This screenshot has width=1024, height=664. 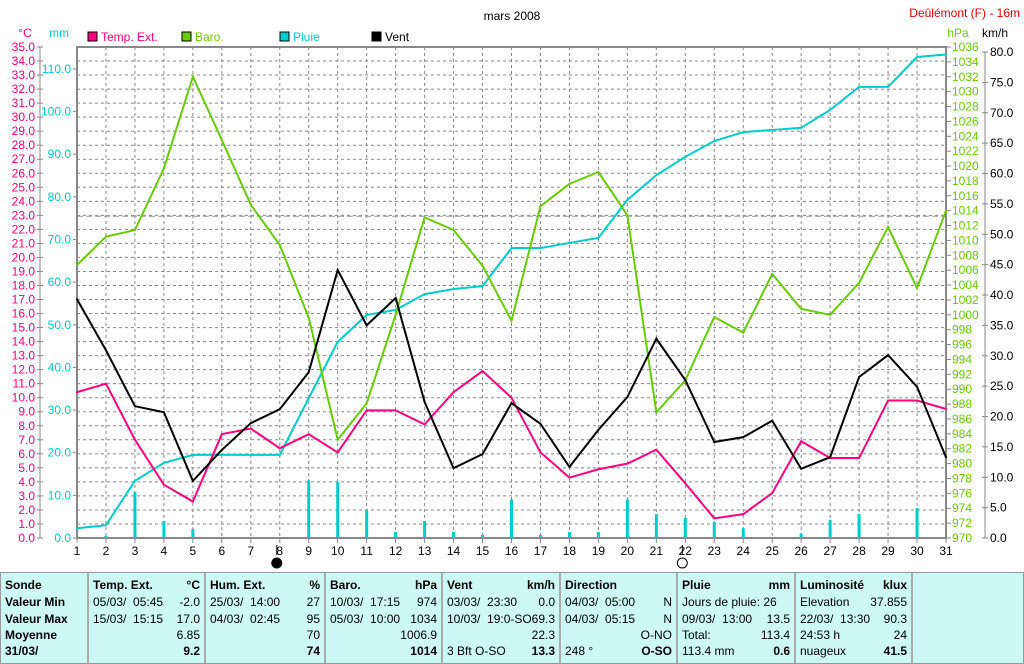 What do you see at coordinates (423, 619) in the screenshot?
I see `cell-value: 1034` at bounding box center [423, 619].